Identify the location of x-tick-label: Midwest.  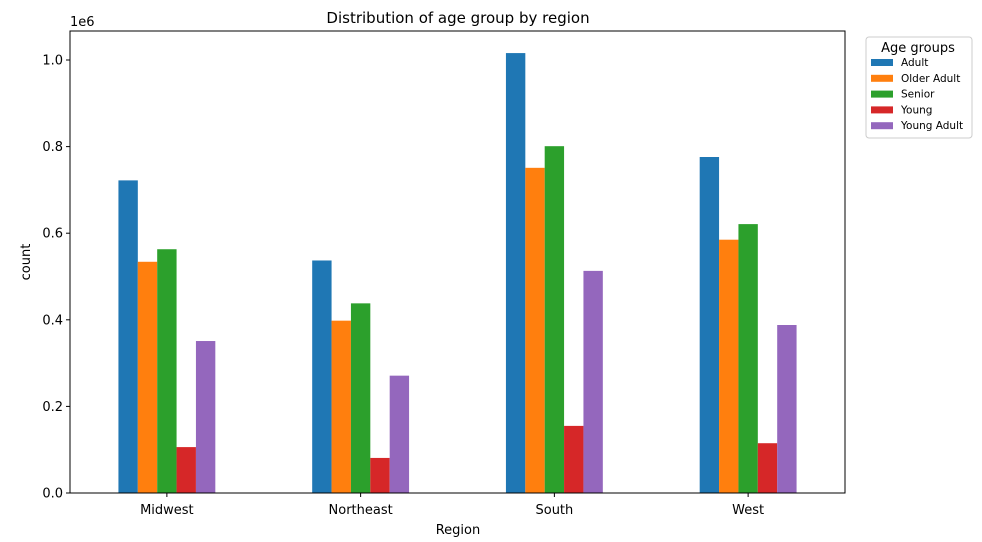
(167, 510).